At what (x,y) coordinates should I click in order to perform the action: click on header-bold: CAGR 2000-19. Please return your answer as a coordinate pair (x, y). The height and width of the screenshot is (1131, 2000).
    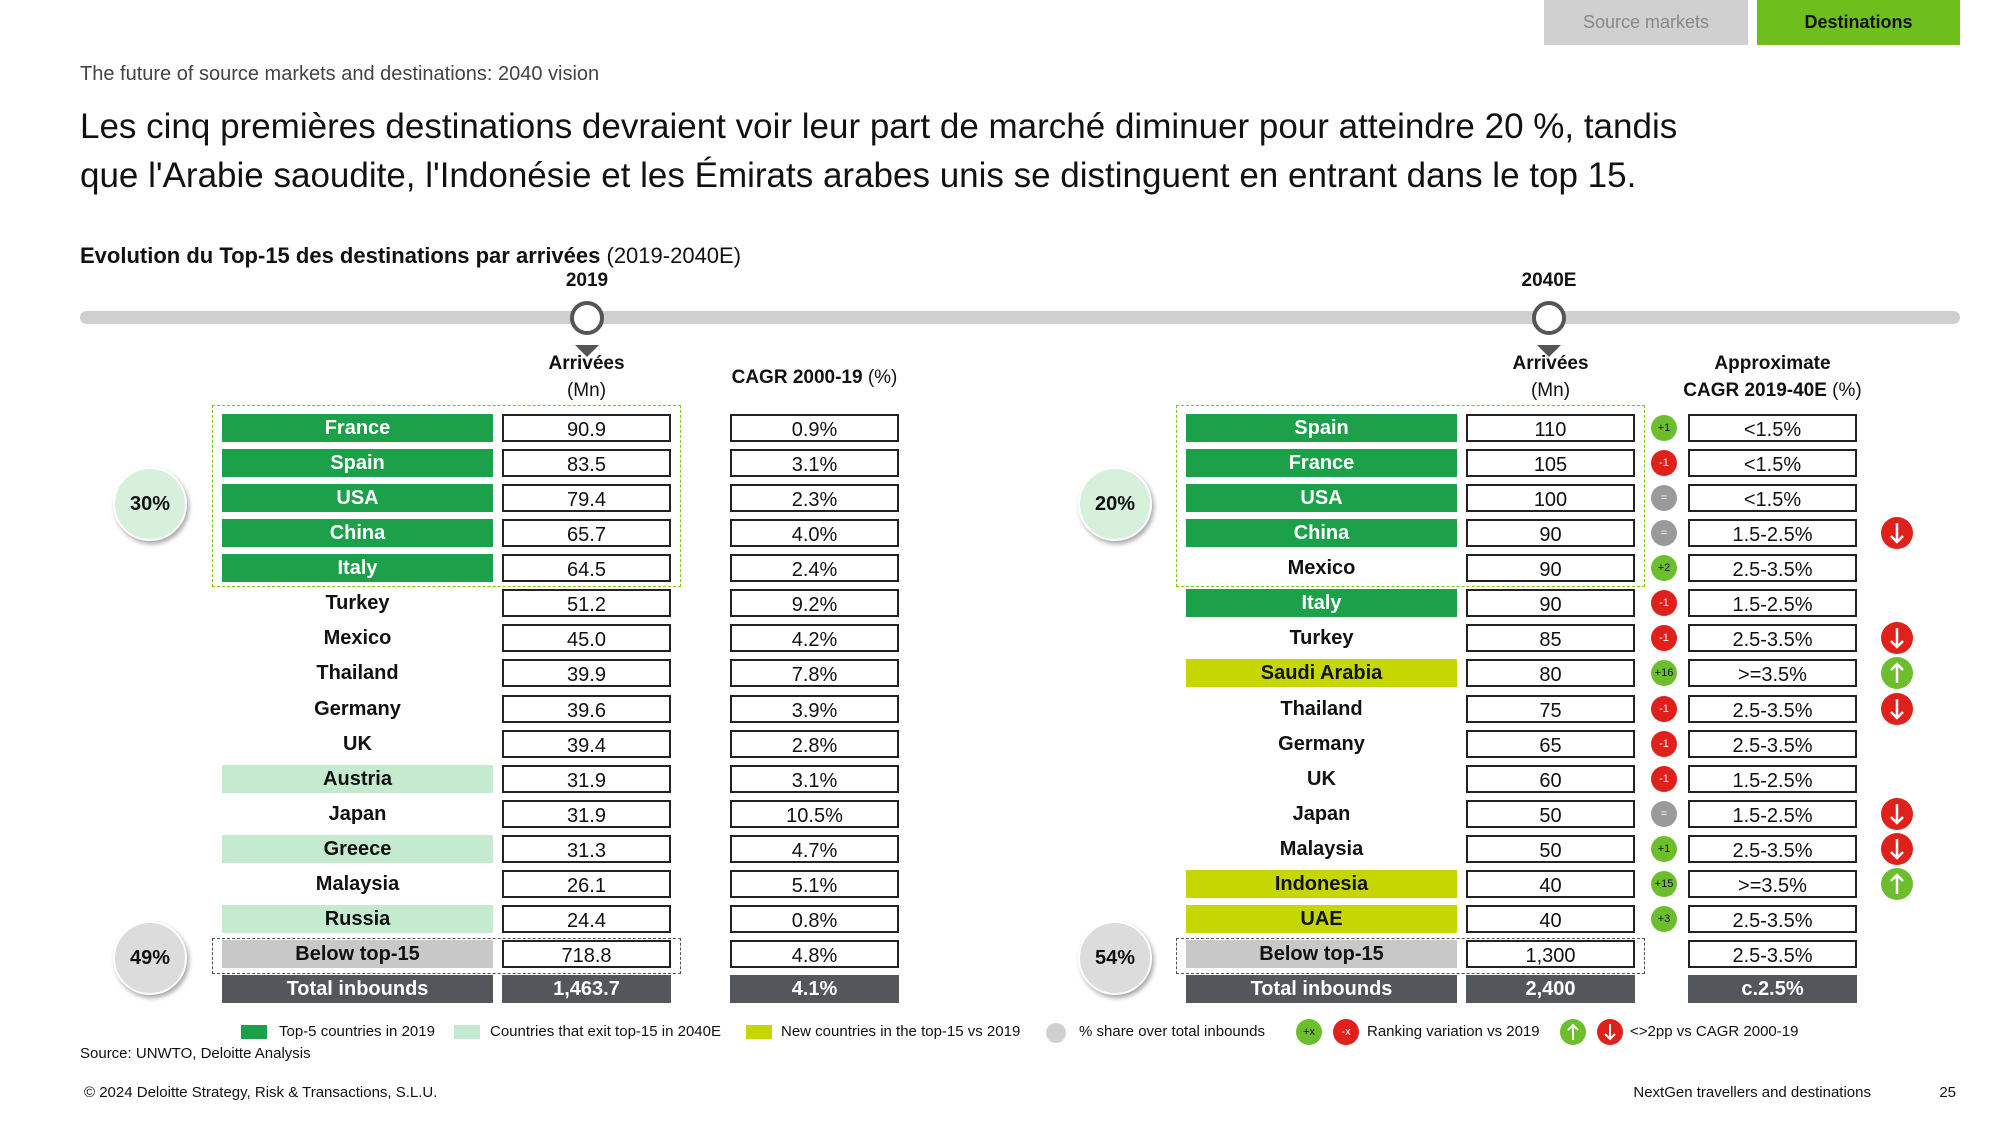
    Looking at the image, I should click on (797, 377).